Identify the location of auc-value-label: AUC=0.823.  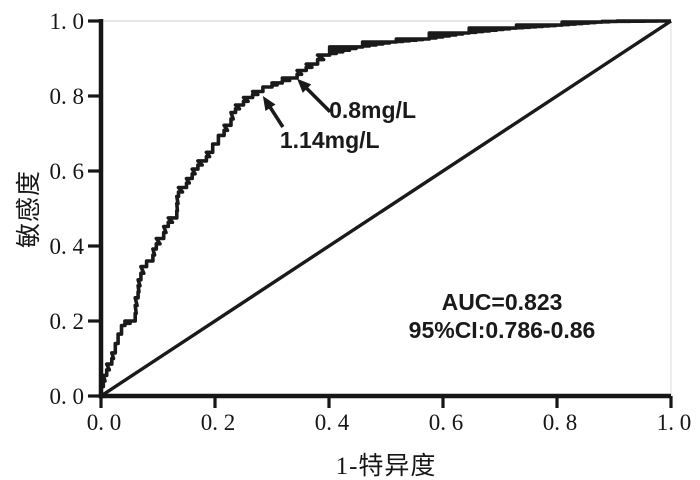
(502, 302).